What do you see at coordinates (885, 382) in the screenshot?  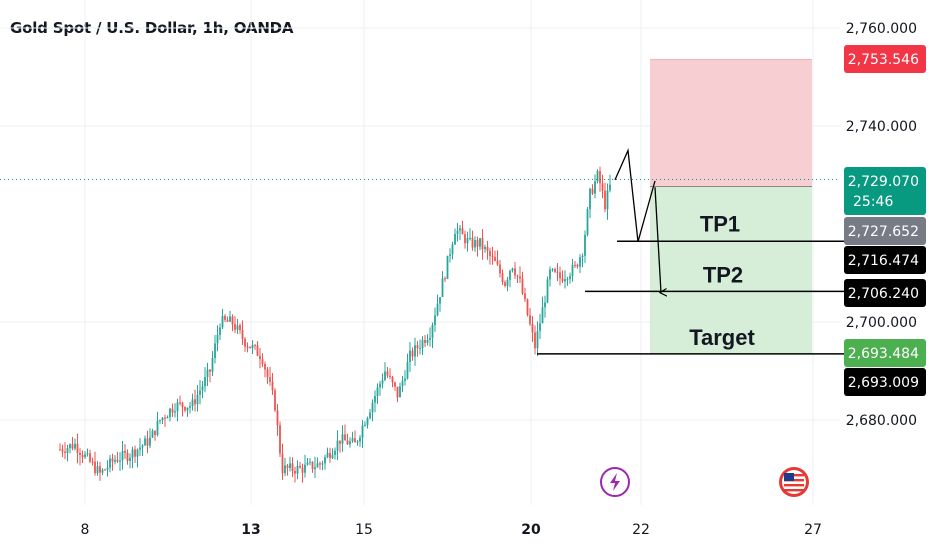 I see `price-tag-level: 2,693.009` at bounding box center [885, 382].